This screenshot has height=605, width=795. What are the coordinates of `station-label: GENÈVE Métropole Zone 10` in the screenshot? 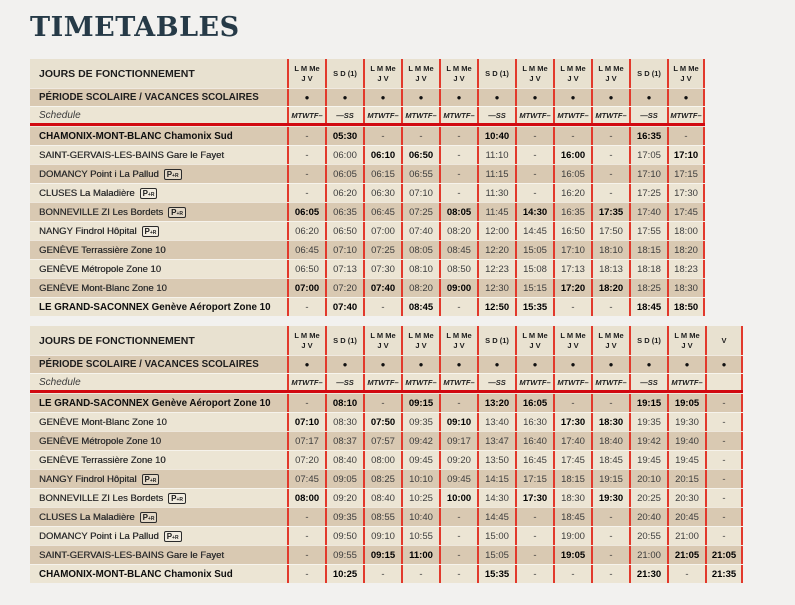 It's located at (100, 269).